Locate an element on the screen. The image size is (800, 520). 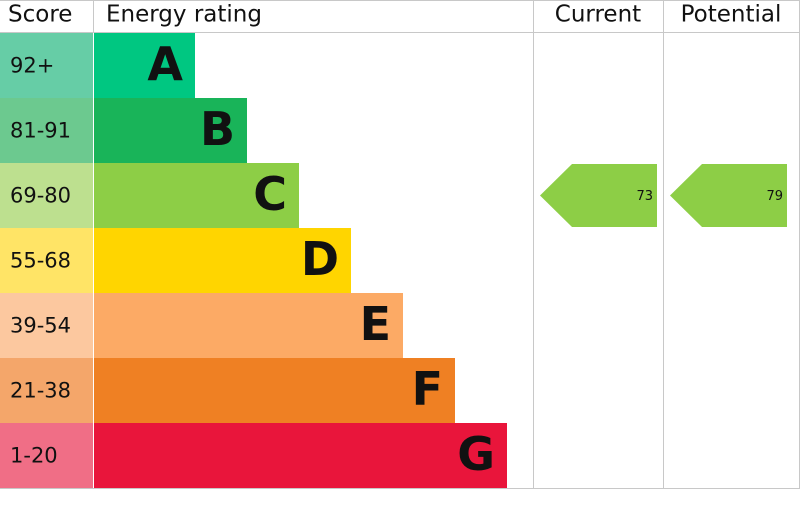
score-label: 39-54 is located at coordinates (40, 326).